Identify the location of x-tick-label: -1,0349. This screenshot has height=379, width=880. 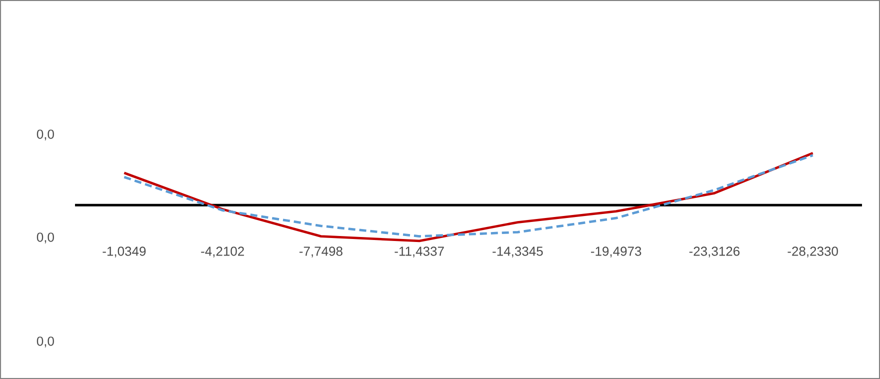
(124, 252).